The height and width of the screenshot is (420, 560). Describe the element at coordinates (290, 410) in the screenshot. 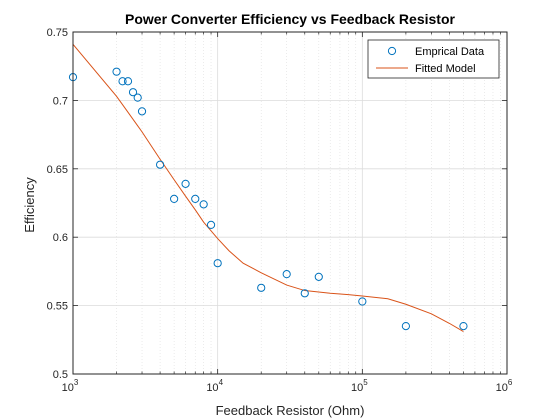

I see `x-axis-label: Feedback Resistor (Ohm)` at that location.